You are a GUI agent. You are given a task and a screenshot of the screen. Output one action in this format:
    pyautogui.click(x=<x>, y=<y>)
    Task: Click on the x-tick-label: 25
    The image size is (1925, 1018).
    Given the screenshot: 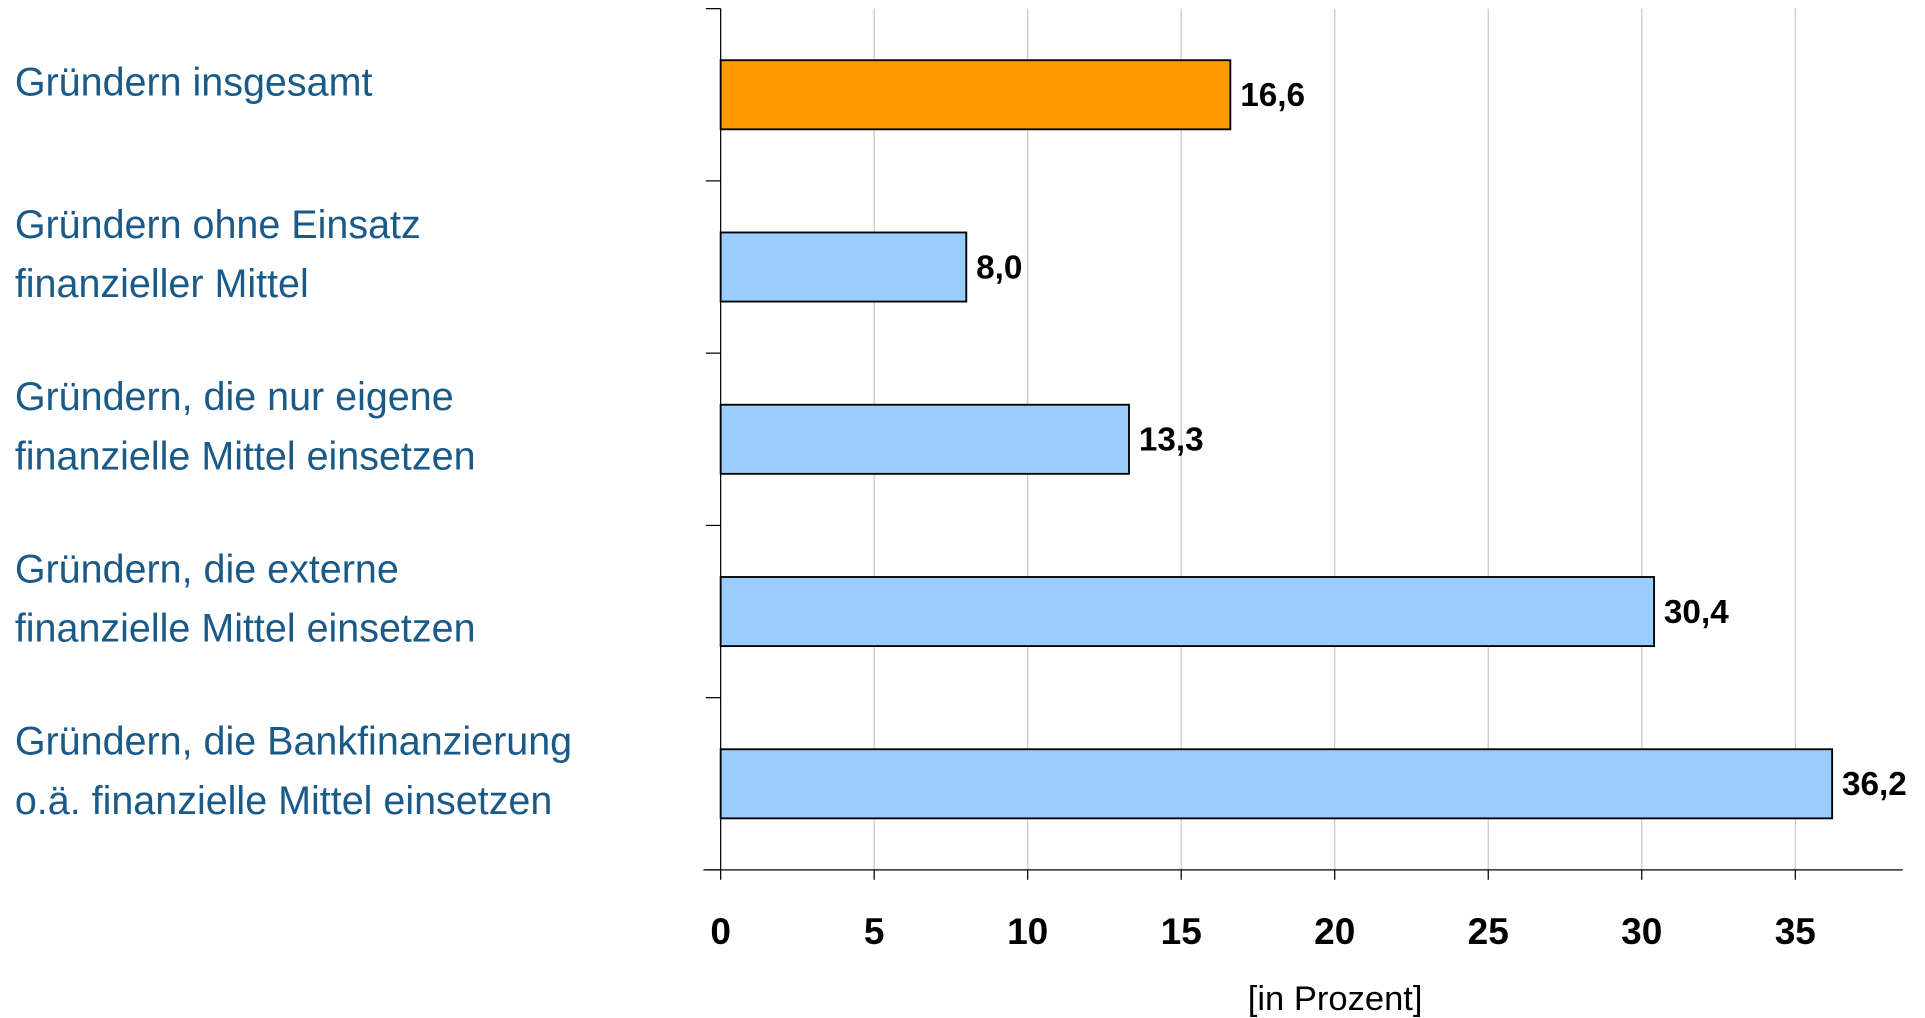 What is the action you would take?
    pyautogui.click(x=1488, y=931)
    